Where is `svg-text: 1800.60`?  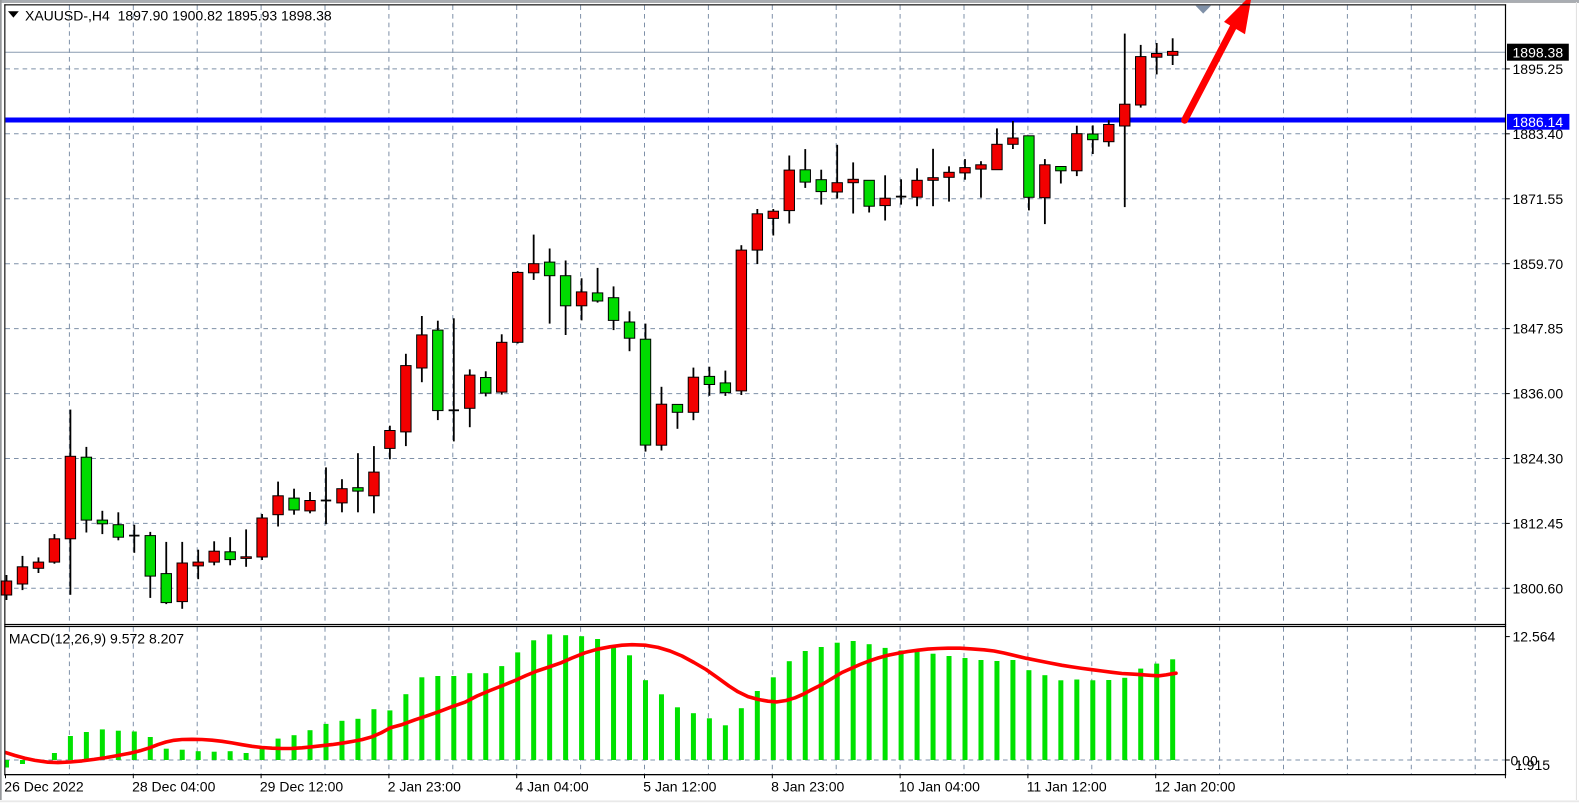 svg-text: 1800.60 is located at coordinates (1538, 588).